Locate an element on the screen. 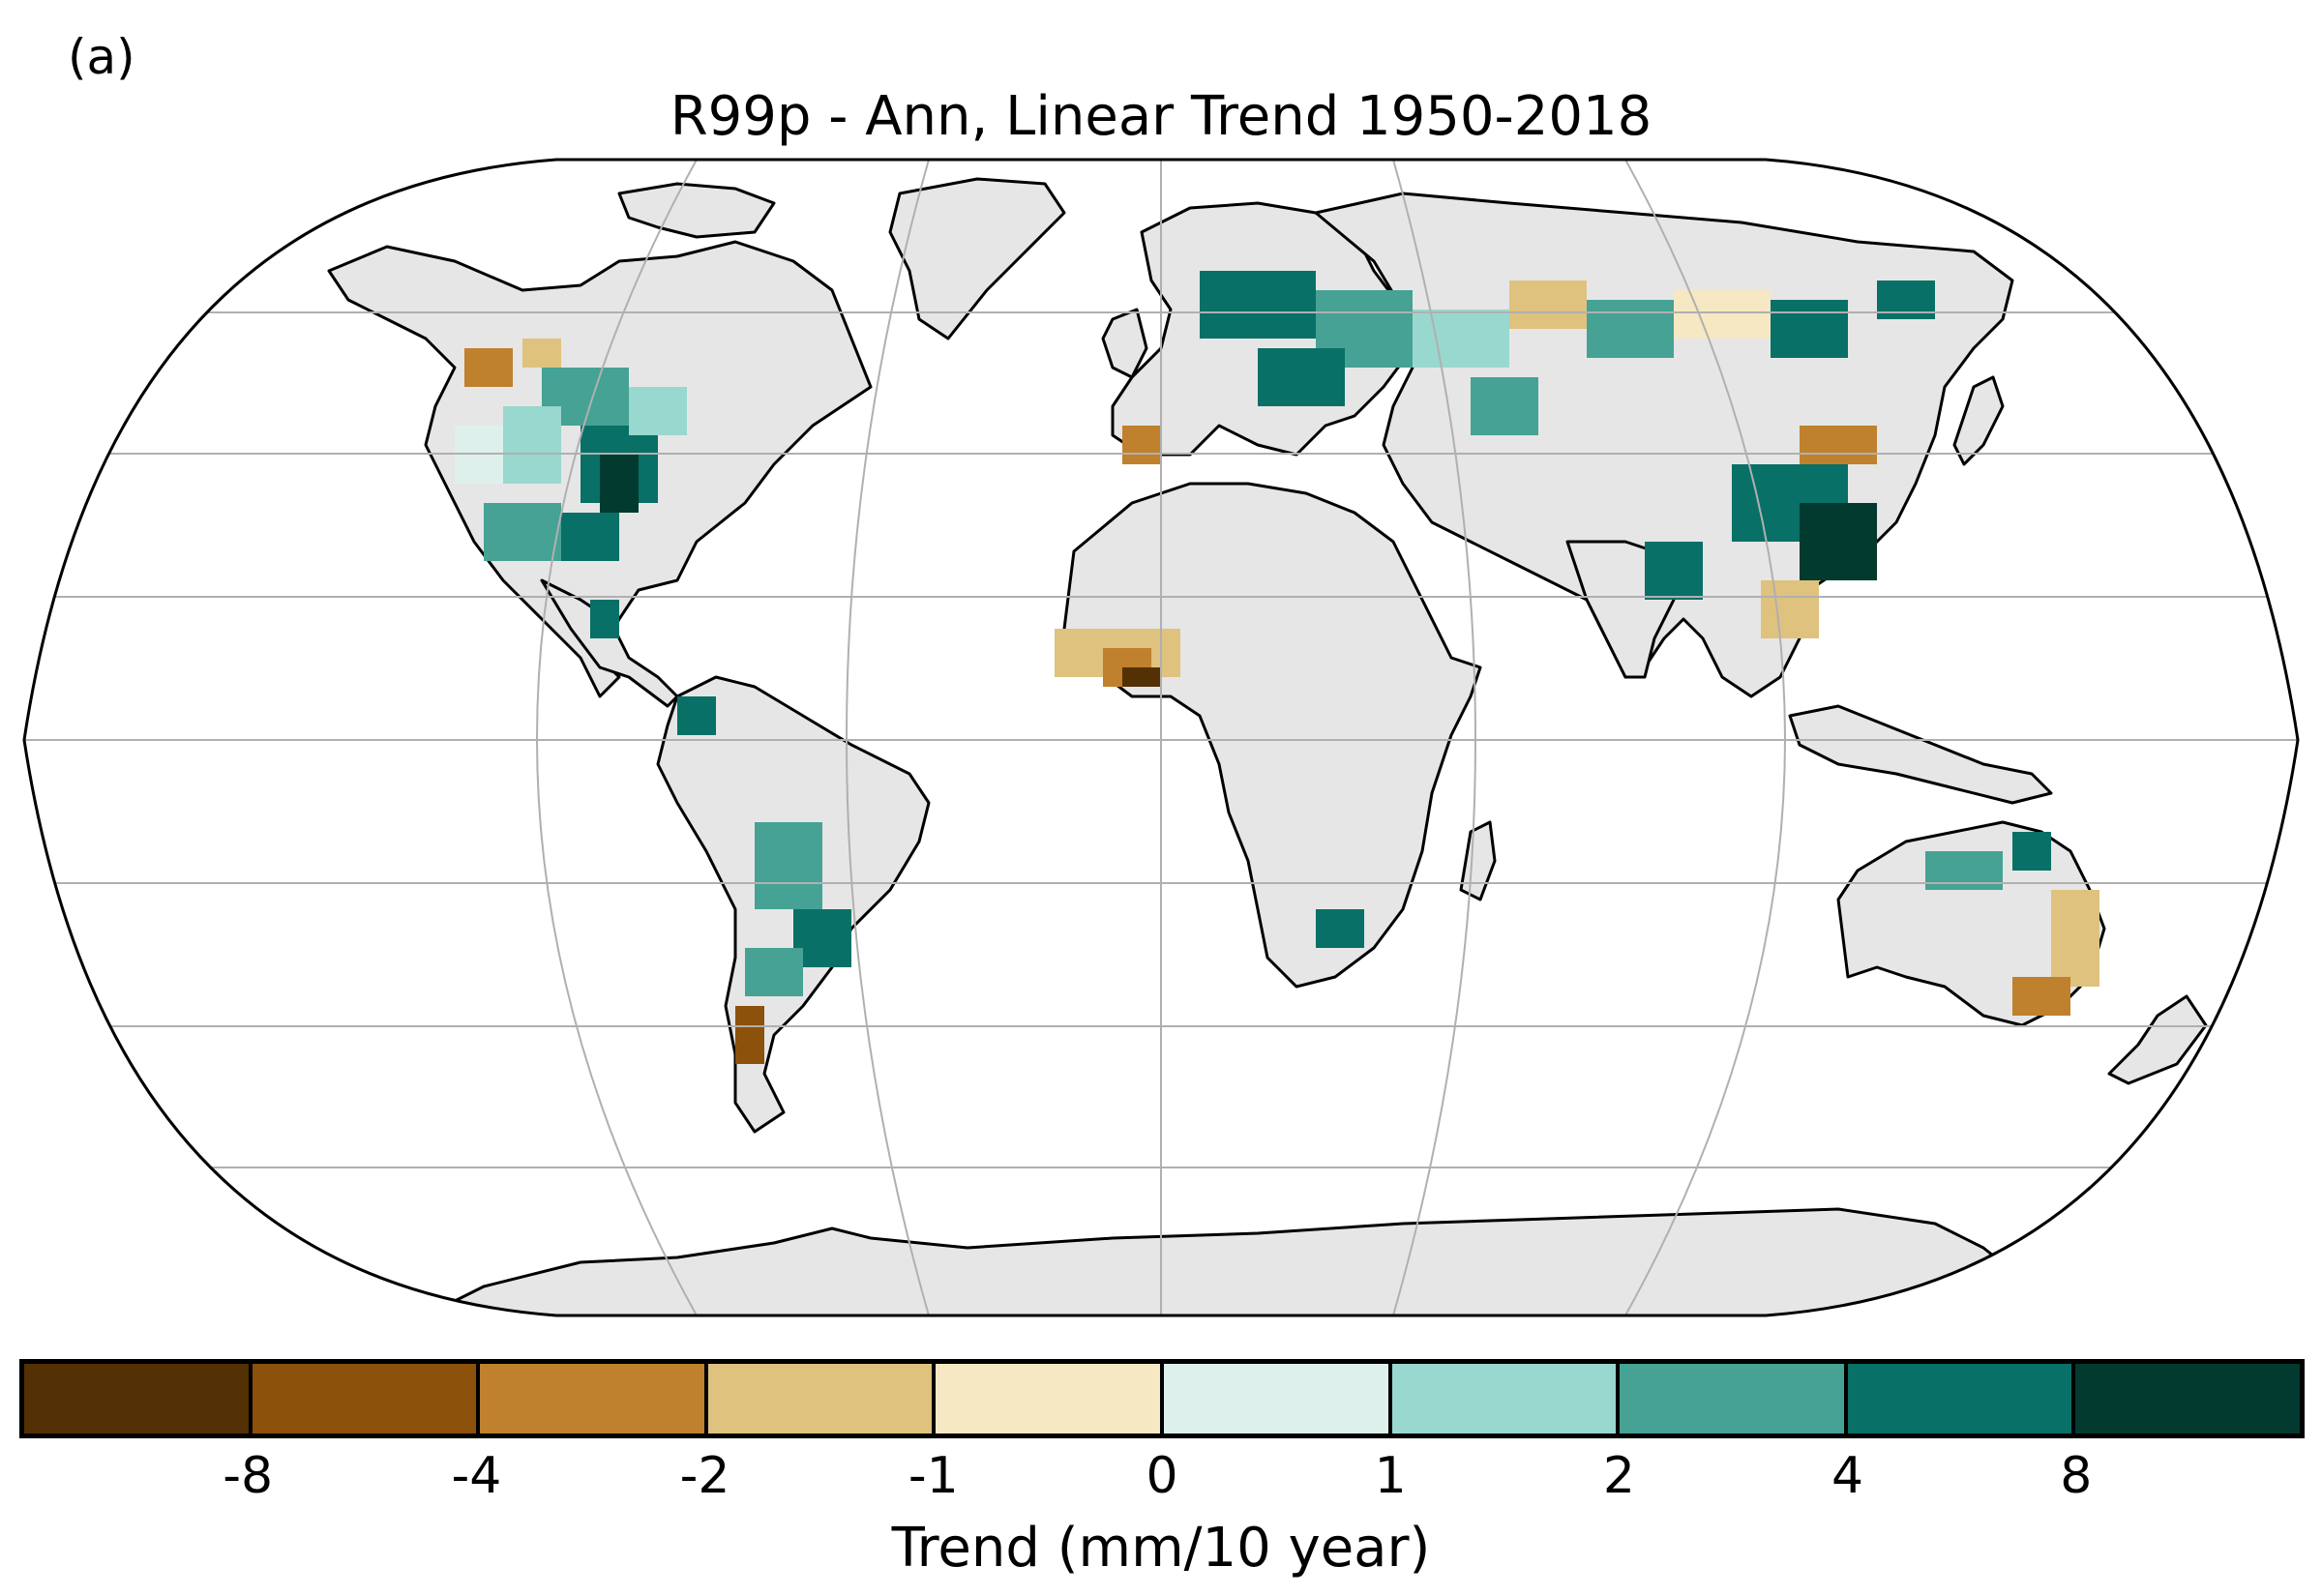 The width and height of the screenshot is (2322, 1596). colorbar-tick-label: 1 is located at coordinates (1390, 1476).